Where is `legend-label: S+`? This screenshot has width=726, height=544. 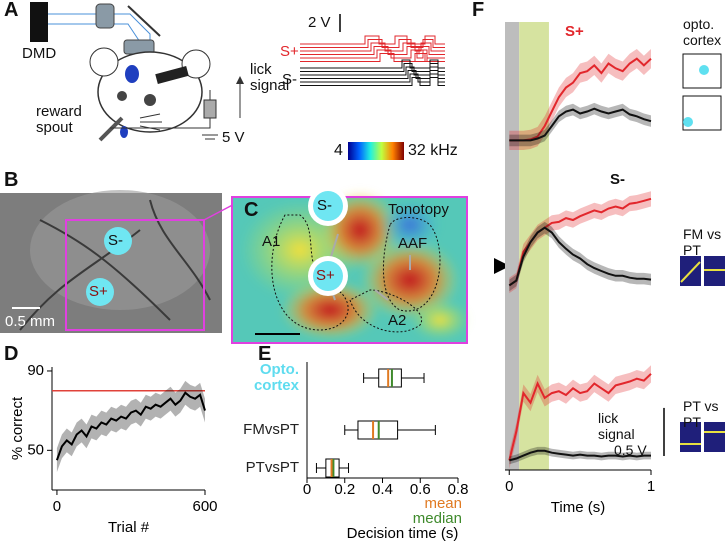 legend-label: S+ is located at coordinates (574, 31).